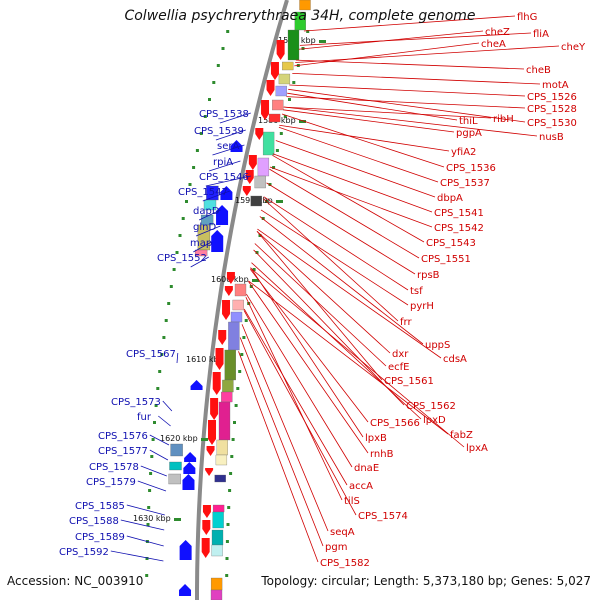 The width and height of the screenshot is (600, 600). What do you see at coordinates (461, 435) in the screenshot?
I see `forward-gene-label: fabZ` at bounding box center [461, 435].